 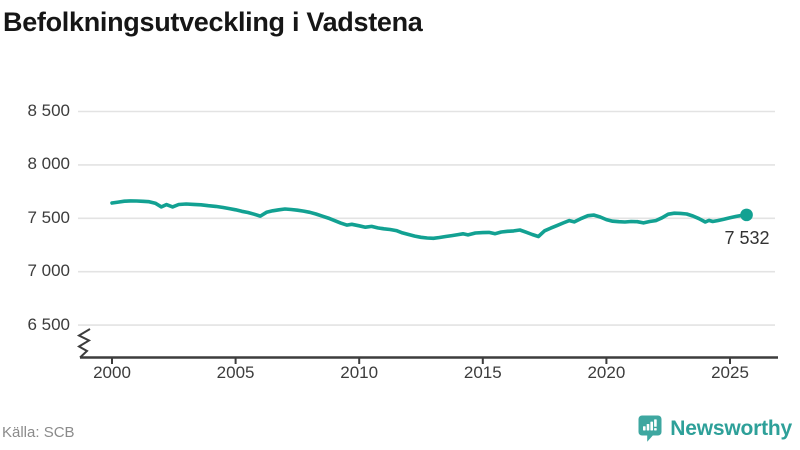 I want to click on y-axis-tick-label: 6 500, so click(x=48, y=324).